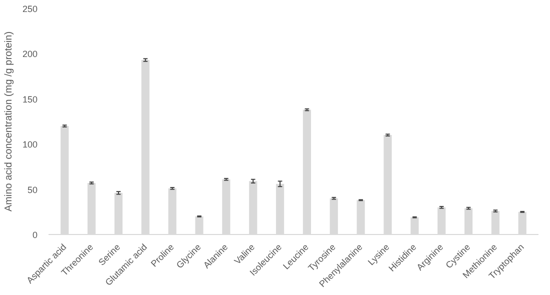  What do you see at coordinates (30, 145) in the screenshot?
I see `y-tick-label: 100` at bounding box center [30, 145].